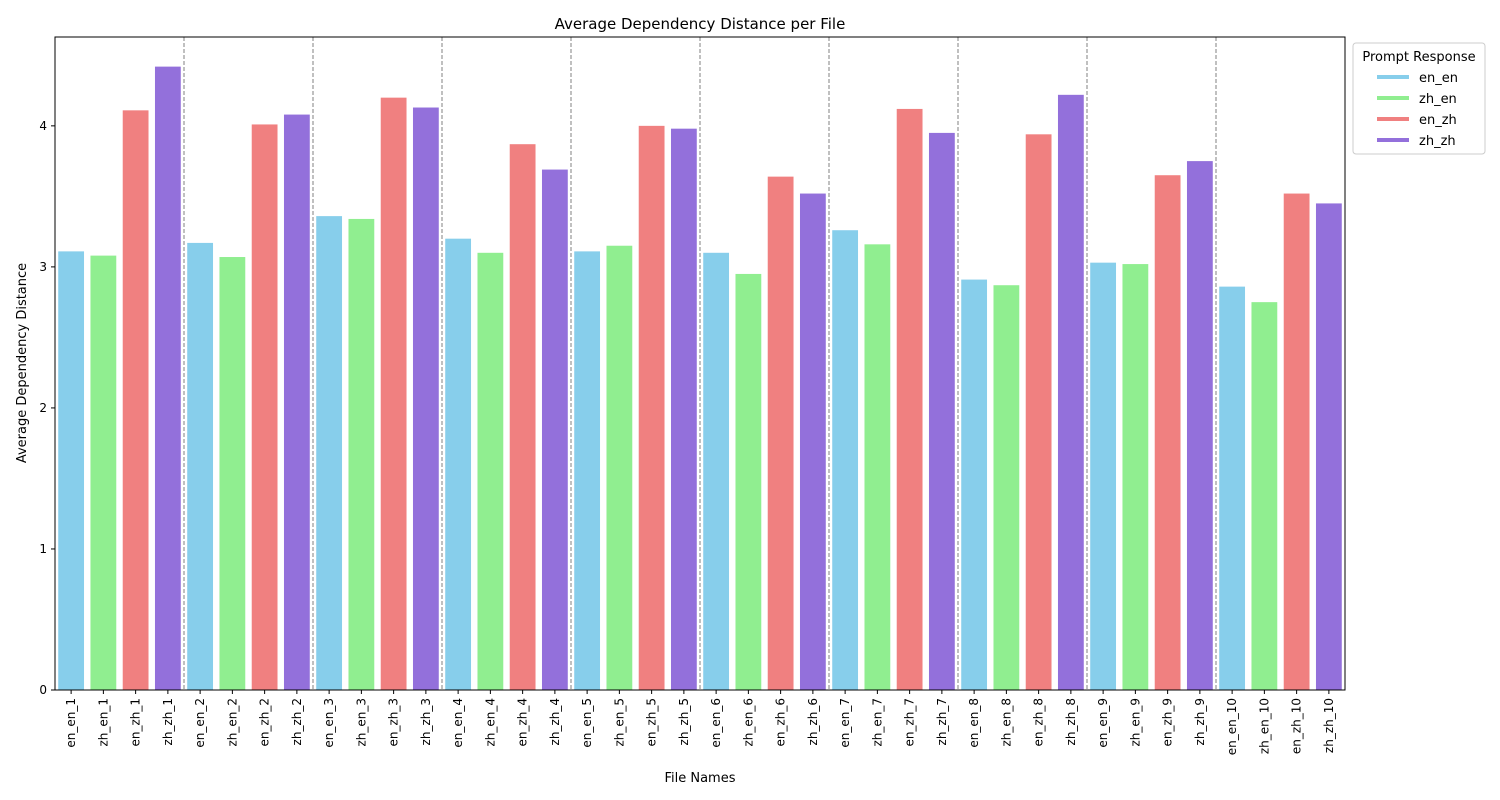  What do you see at coordinates (265, 722) in the screenshot?
I see `x-tick-label: en_zh_2` at bounding box center [265, 722].